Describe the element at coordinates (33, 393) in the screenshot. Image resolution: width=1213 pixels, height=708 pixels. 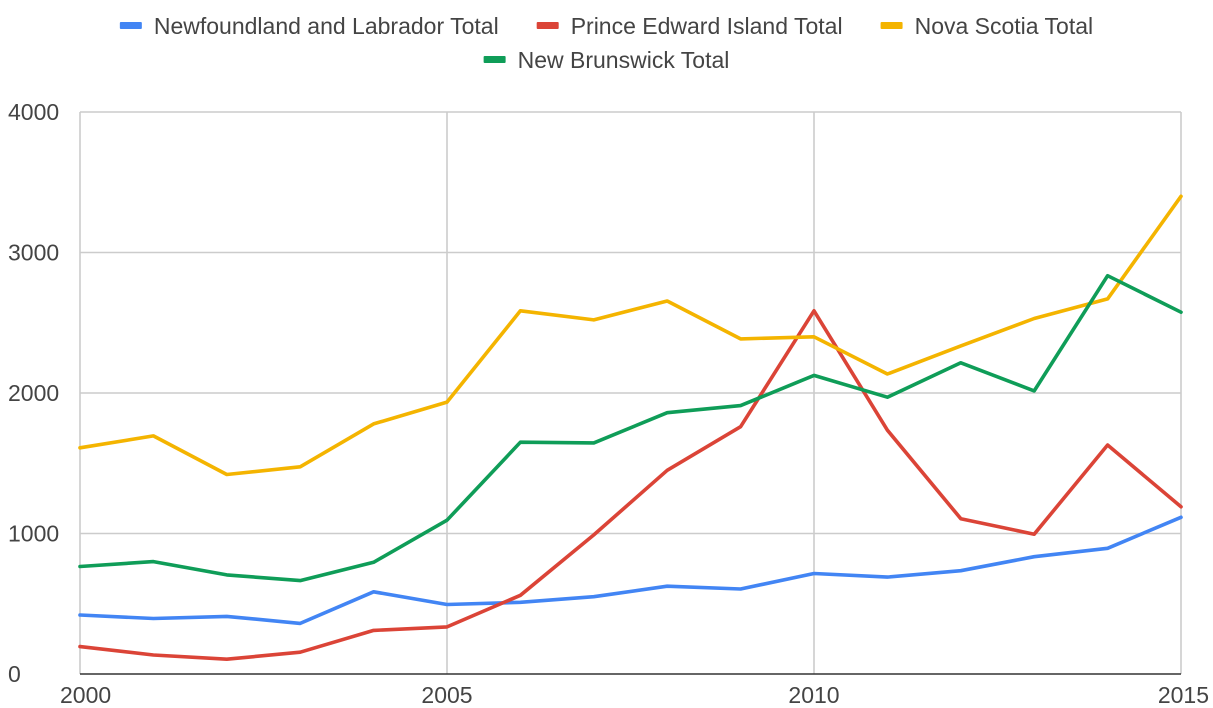
I see `y-tick-label: 2000` at that location.